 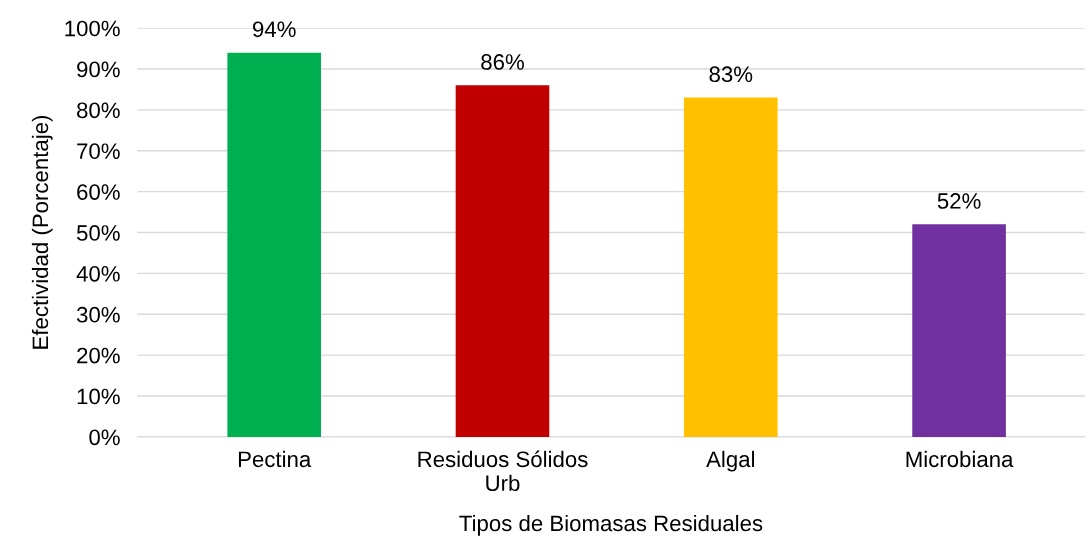 I want to click on x-tick-label: Algal, so click(x=730, y=461).